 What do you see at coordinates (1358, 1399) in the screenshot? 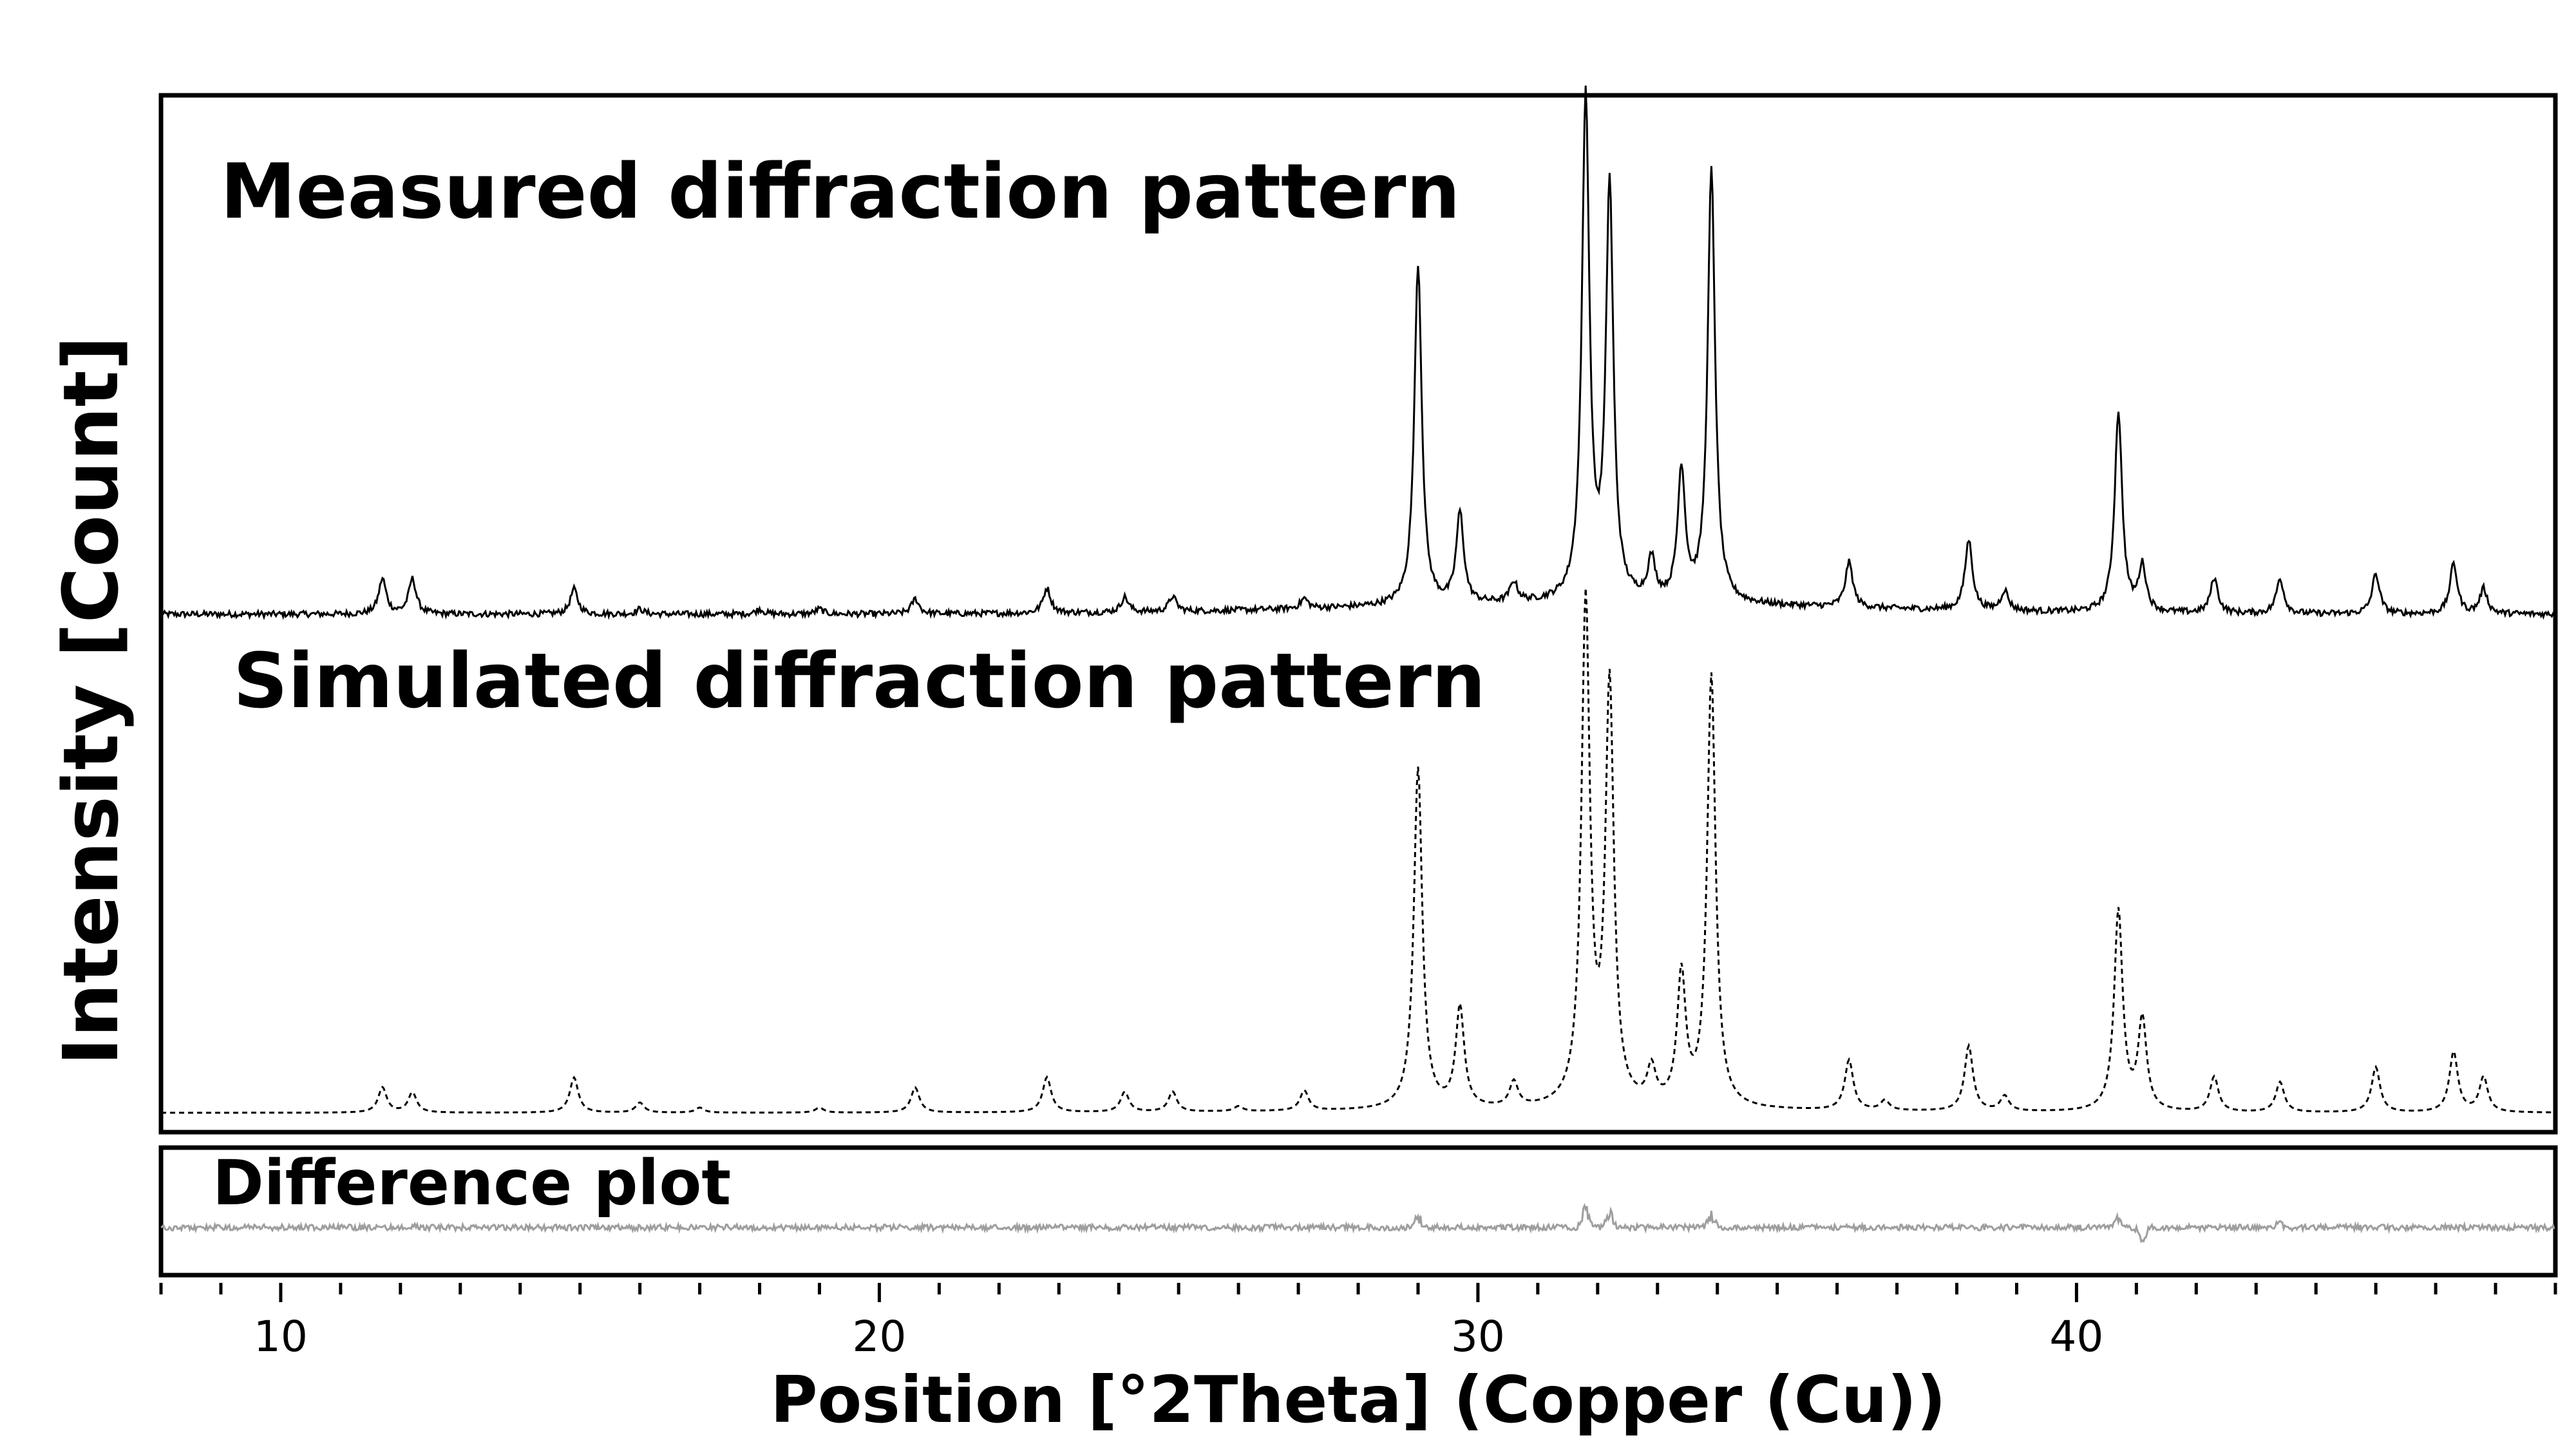
I see `x-axis-label: Position [°2Theta] (Copper (Cu))` at bounding box center [1358, 1399].